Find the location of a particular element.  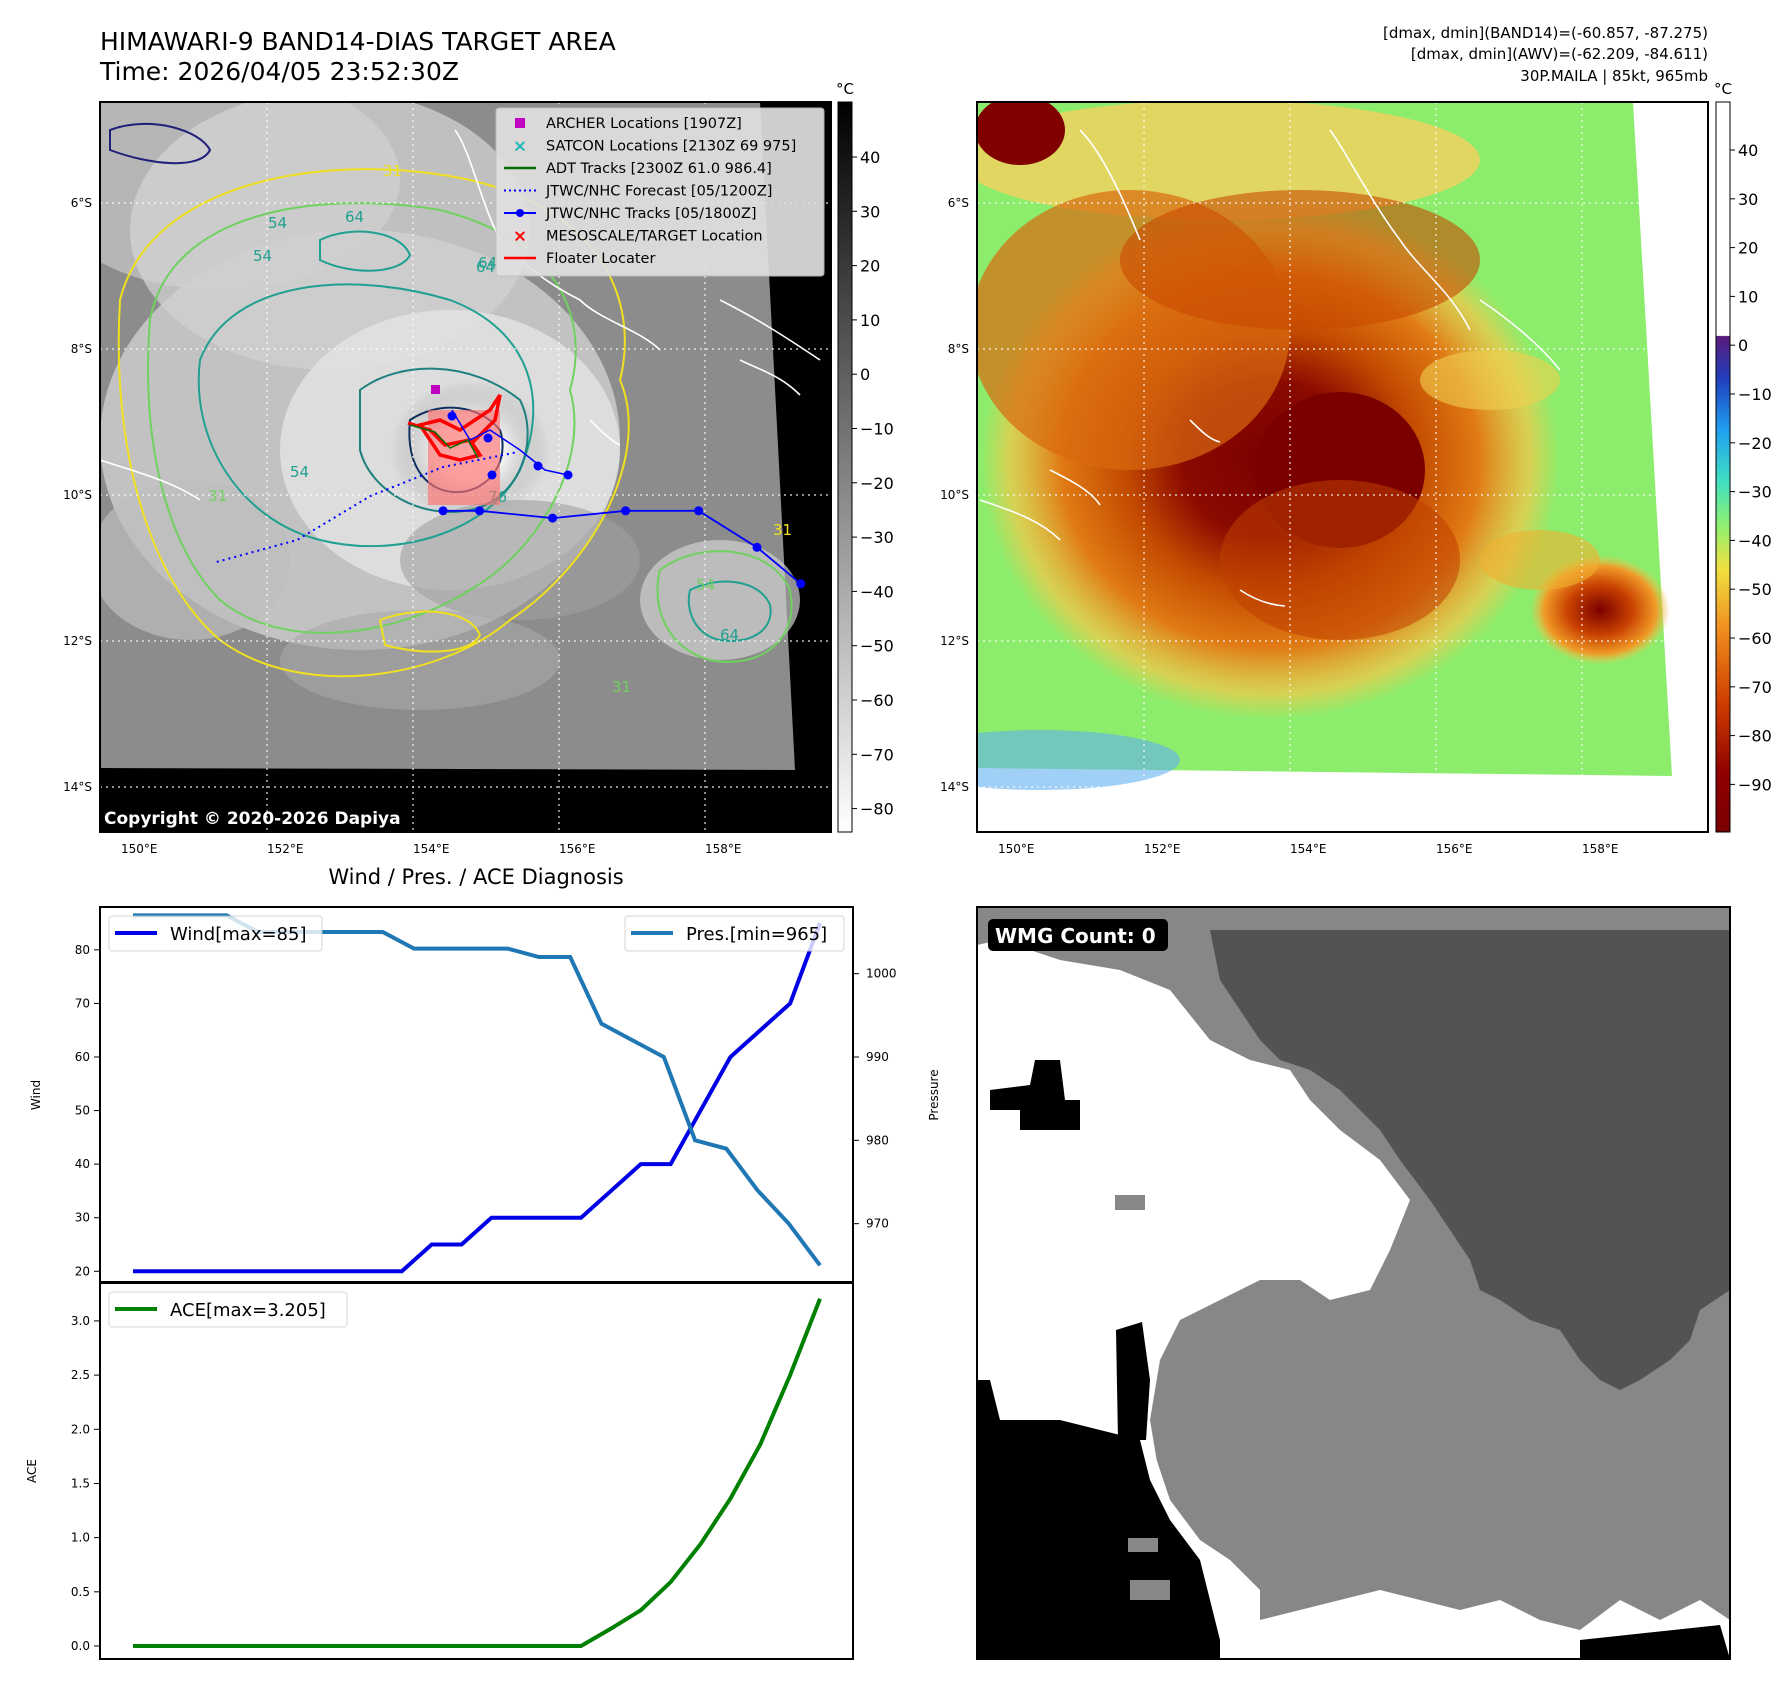

ir-colorbar-tick-label: −40 is located at coordinates (877, 591).